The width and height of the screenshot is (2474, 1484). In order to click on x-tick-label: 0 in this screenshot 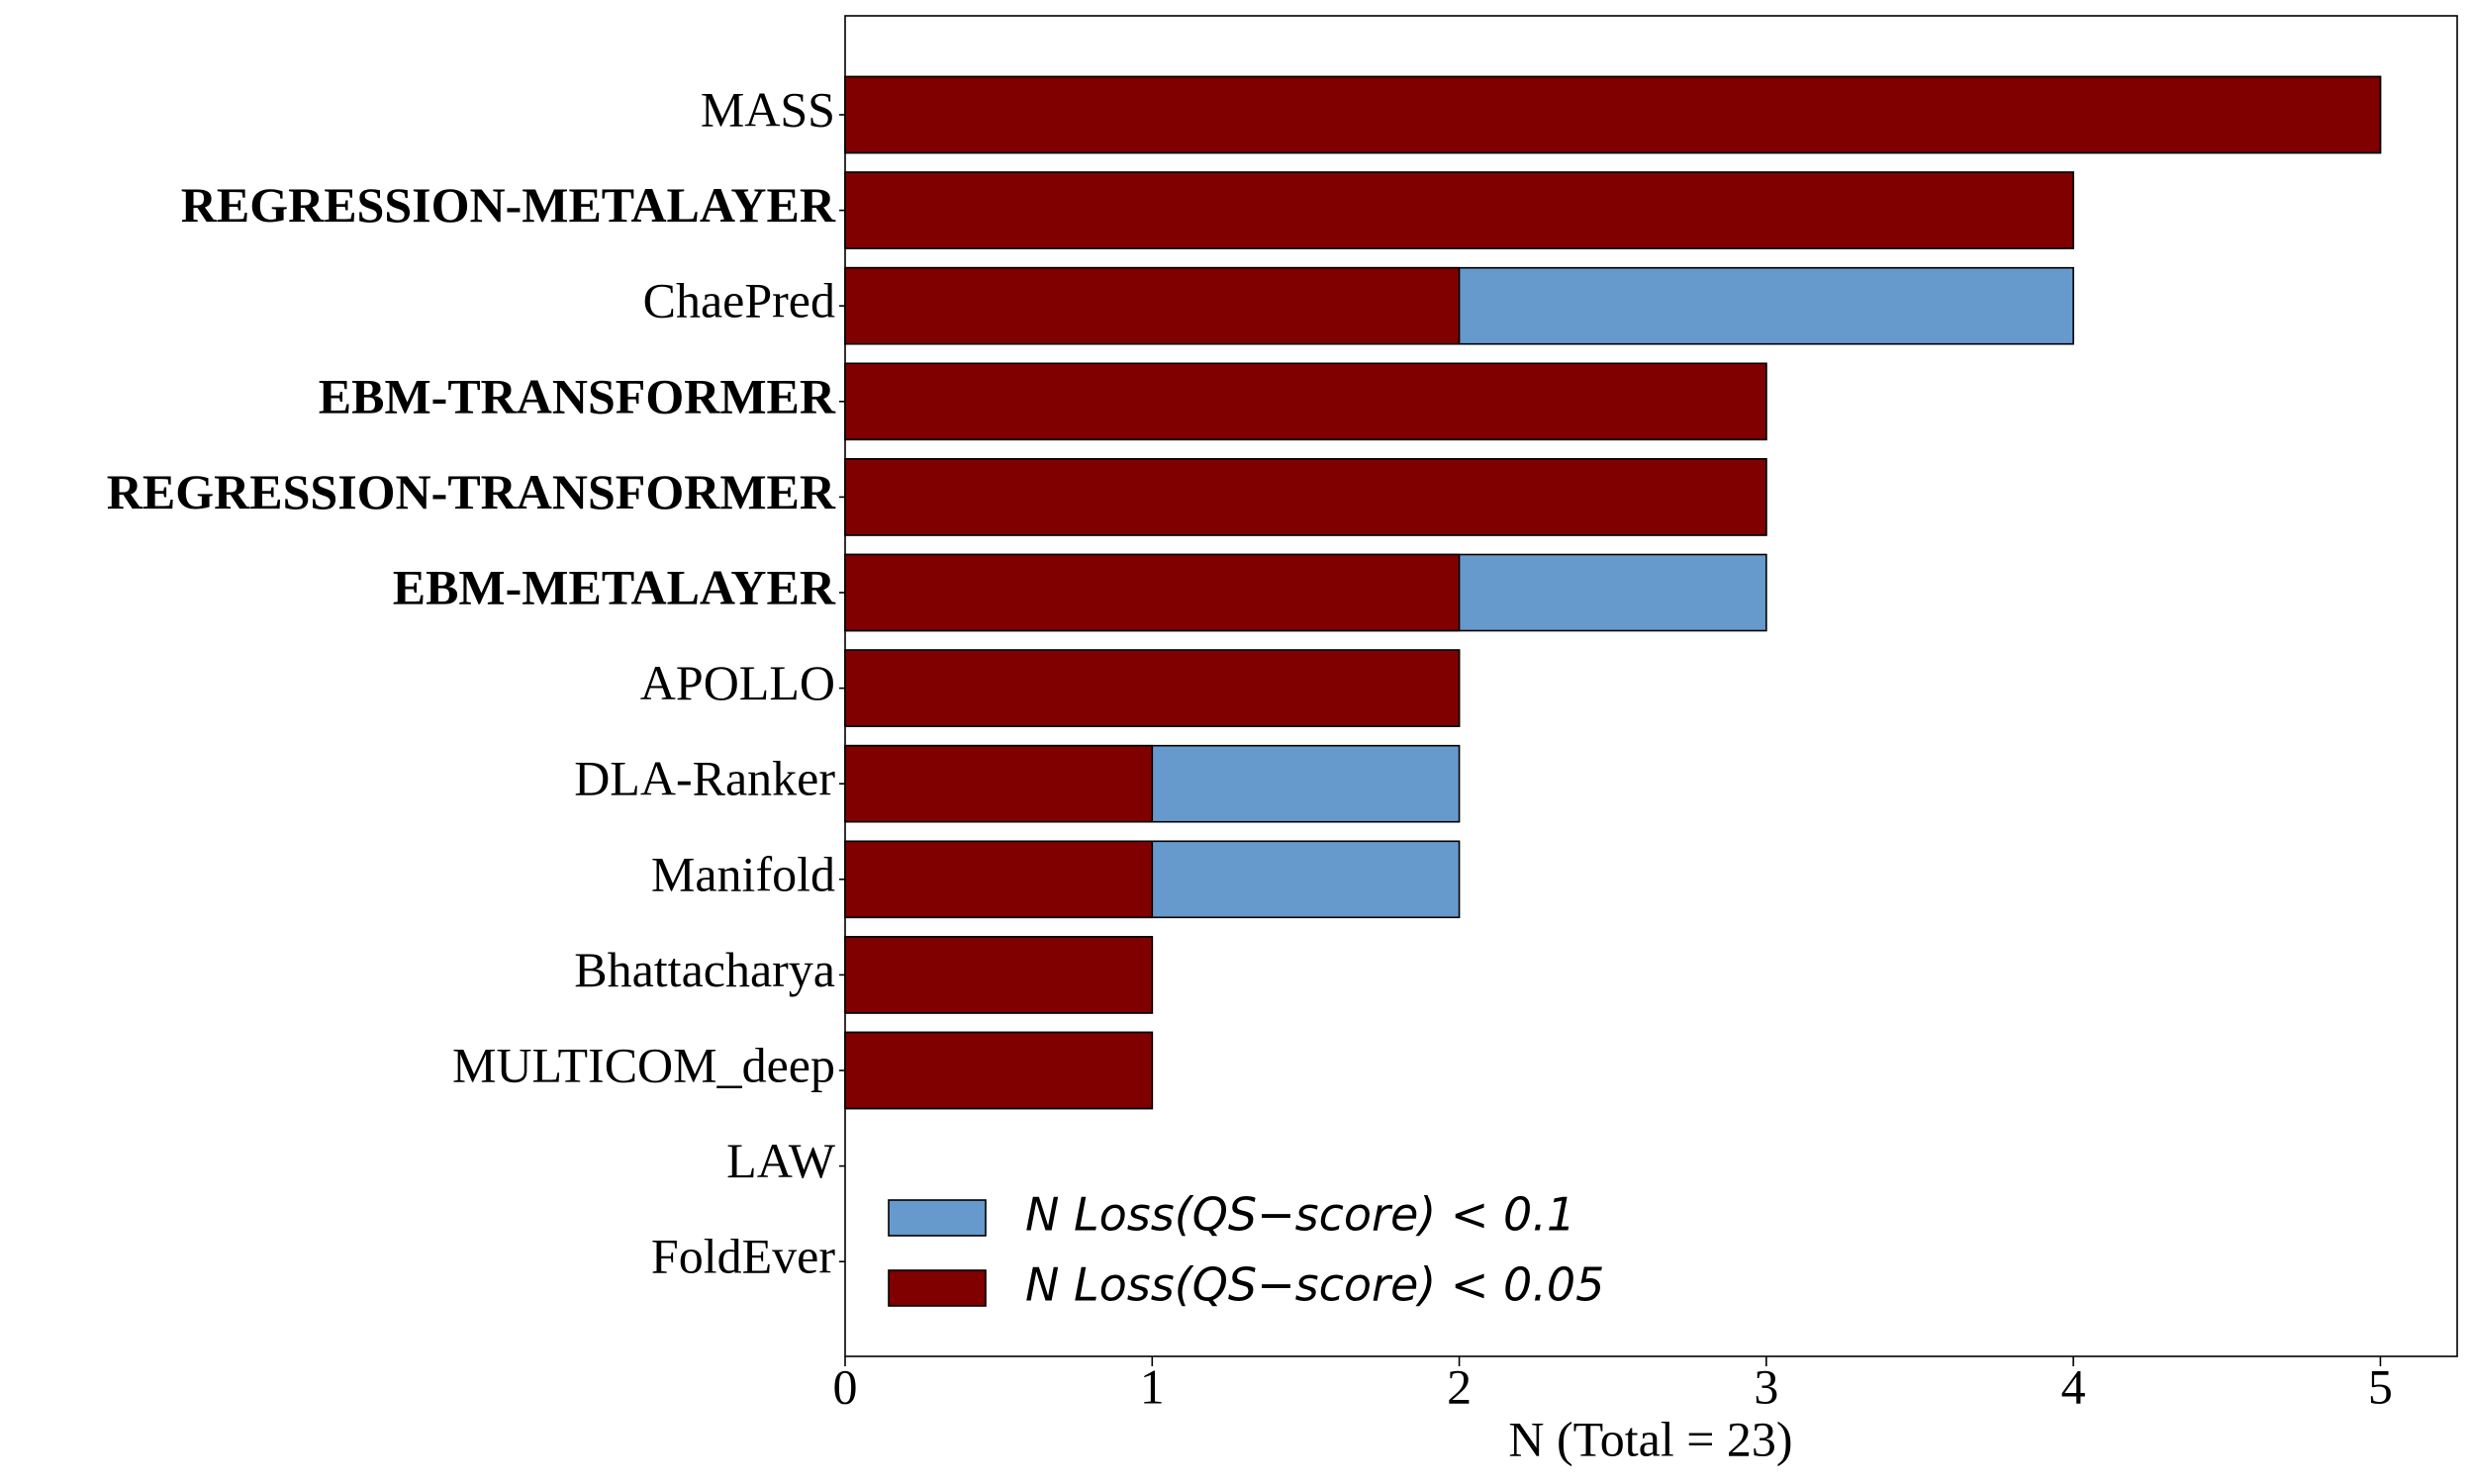, I will do `click(846, 1386)`.